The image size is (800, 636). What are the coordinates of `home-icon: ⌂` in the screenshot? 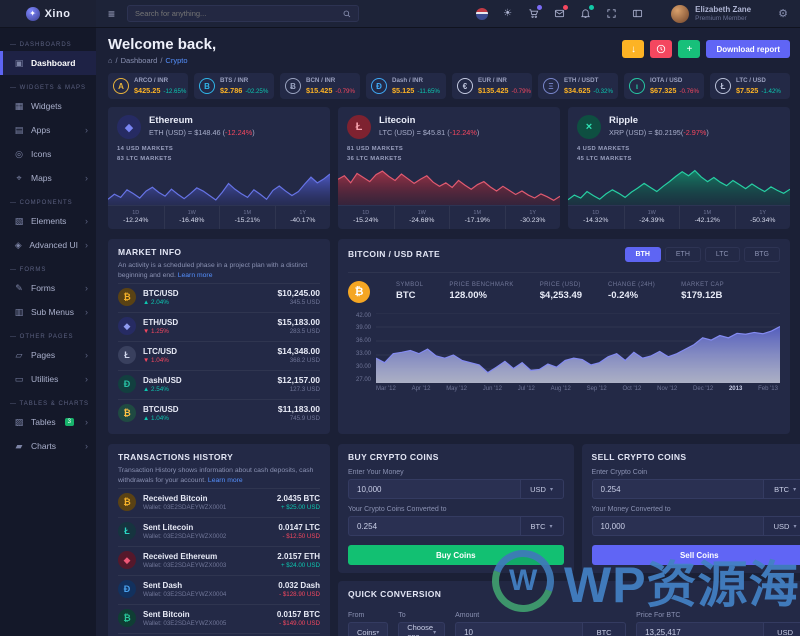 It's located at (110, 60).